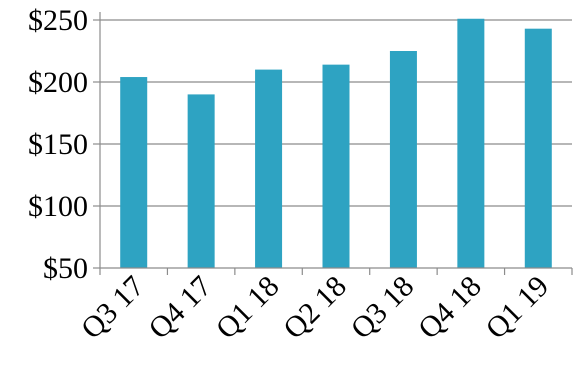 The height and width of the screenshot is (375, 573). I want to click on x-tick-label: Q1 19, so click(517, 308).